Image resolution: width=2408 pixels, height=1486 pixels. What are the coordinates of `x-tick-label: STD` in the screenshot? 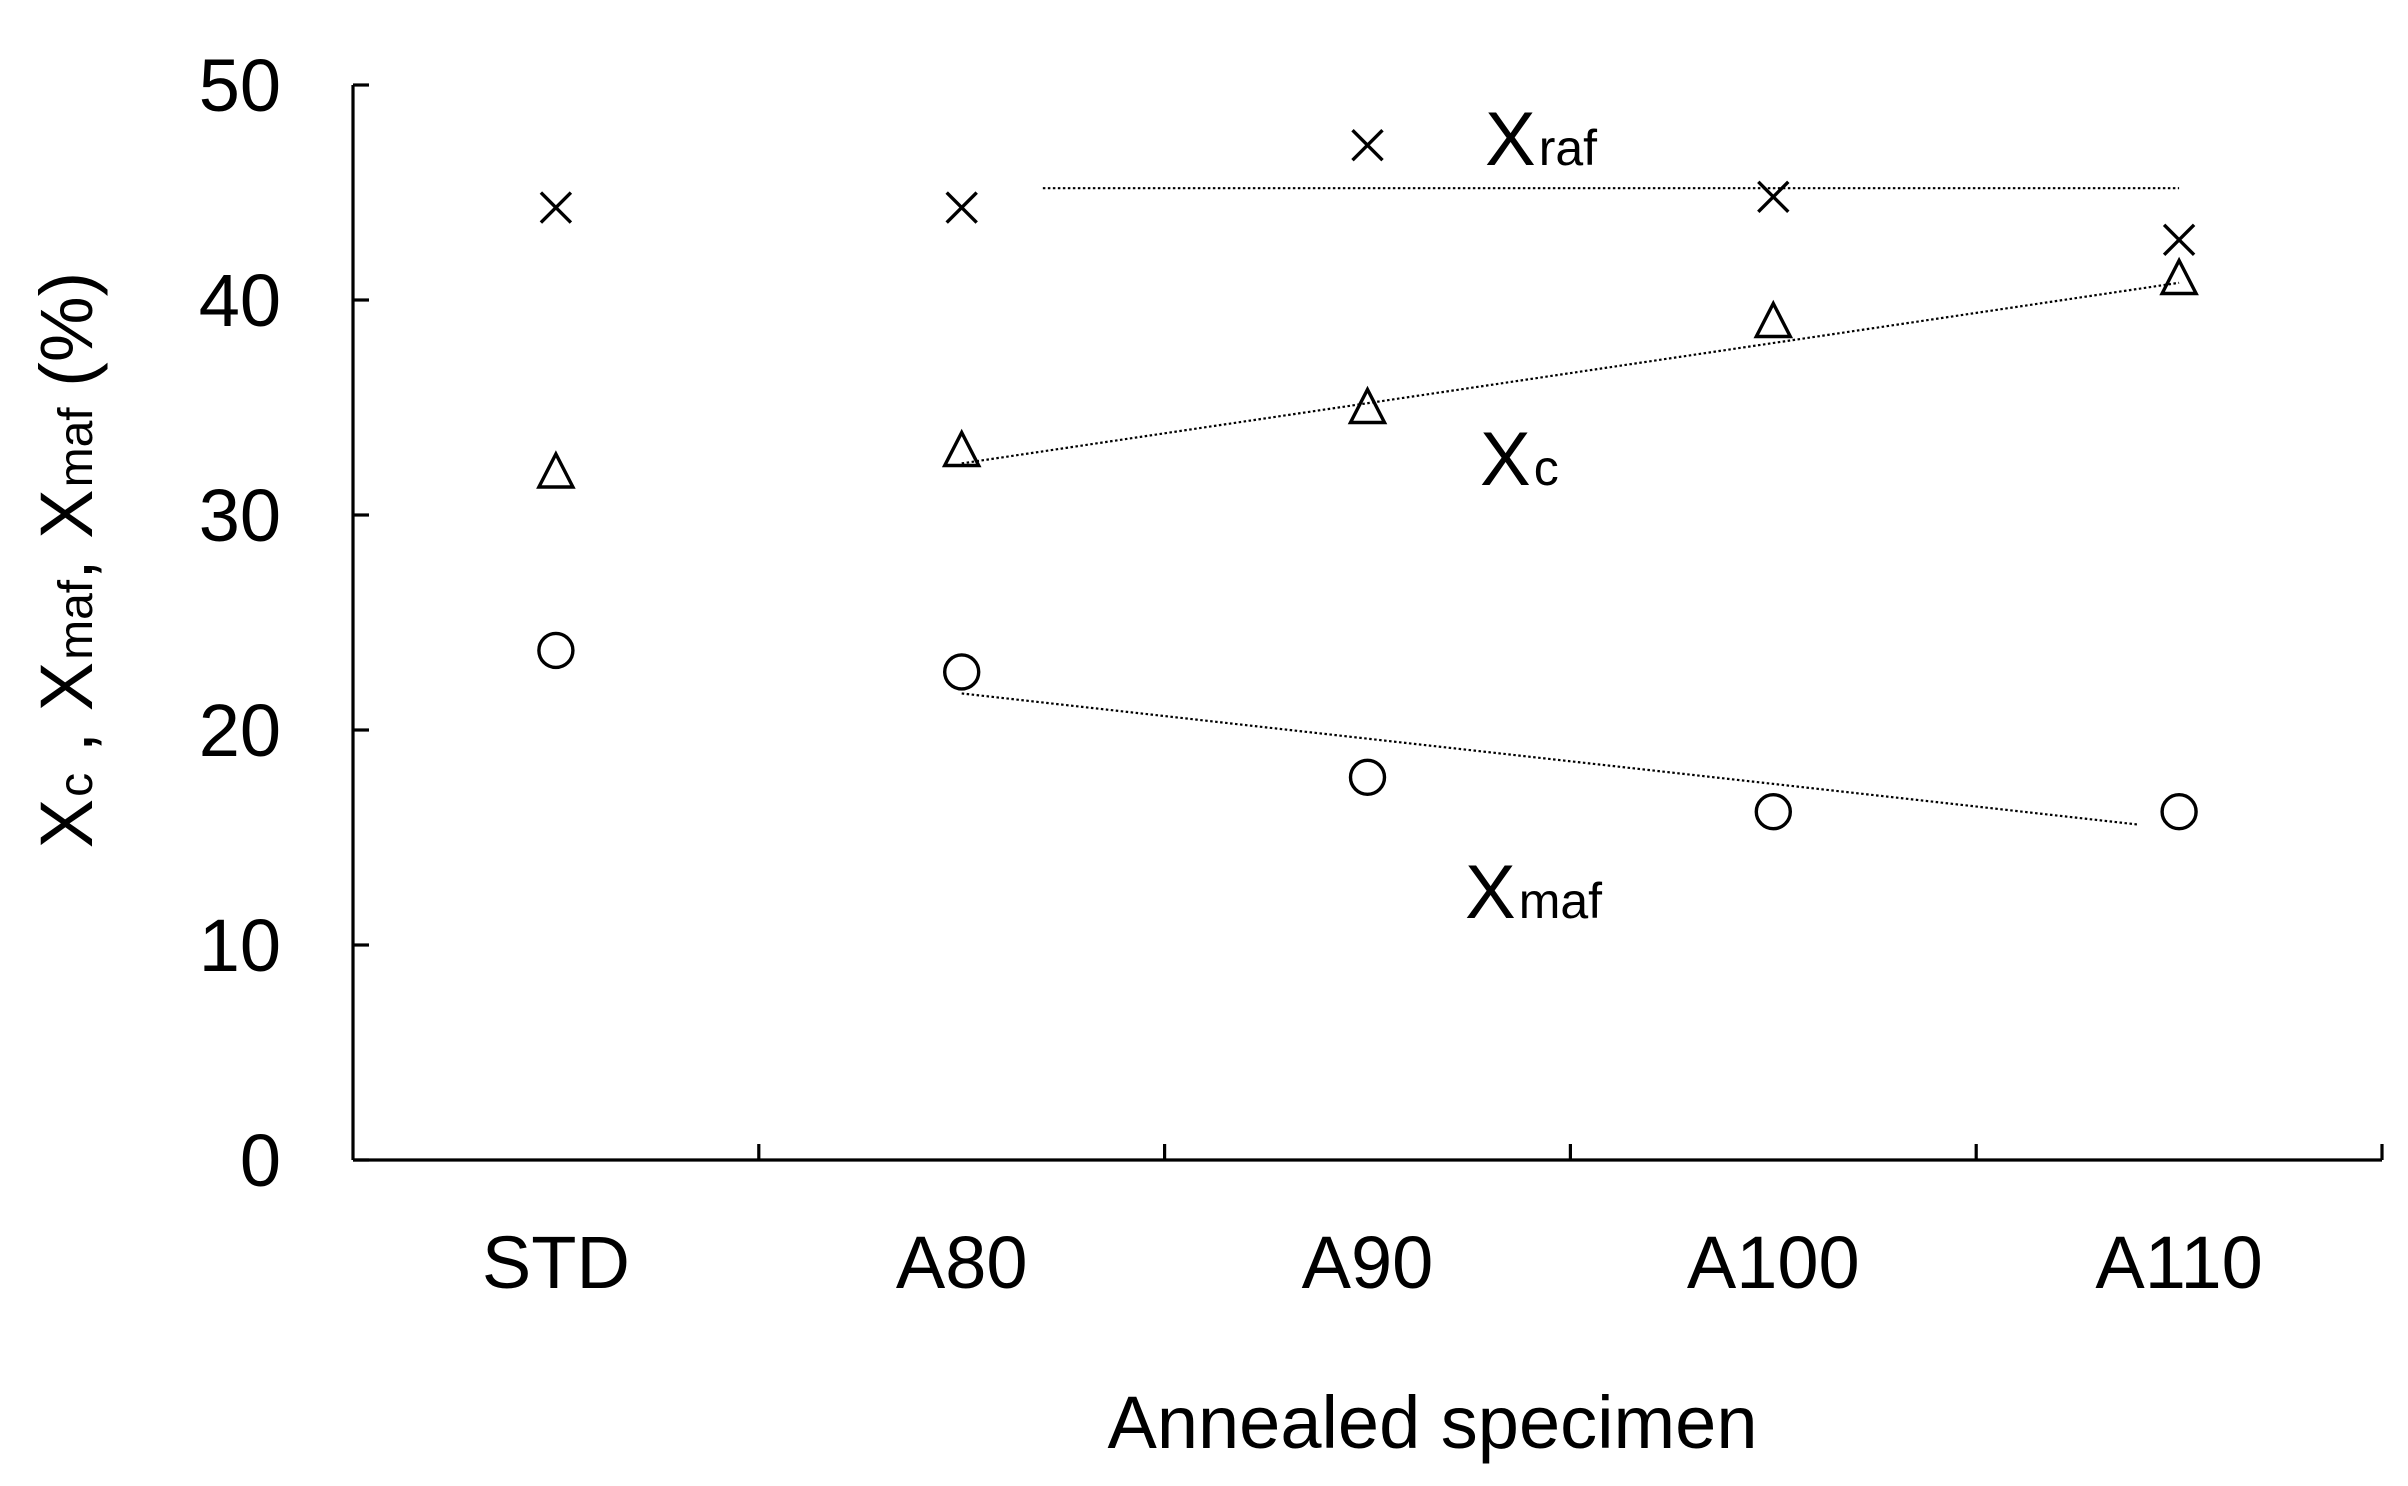 It's located at (556, 1262).